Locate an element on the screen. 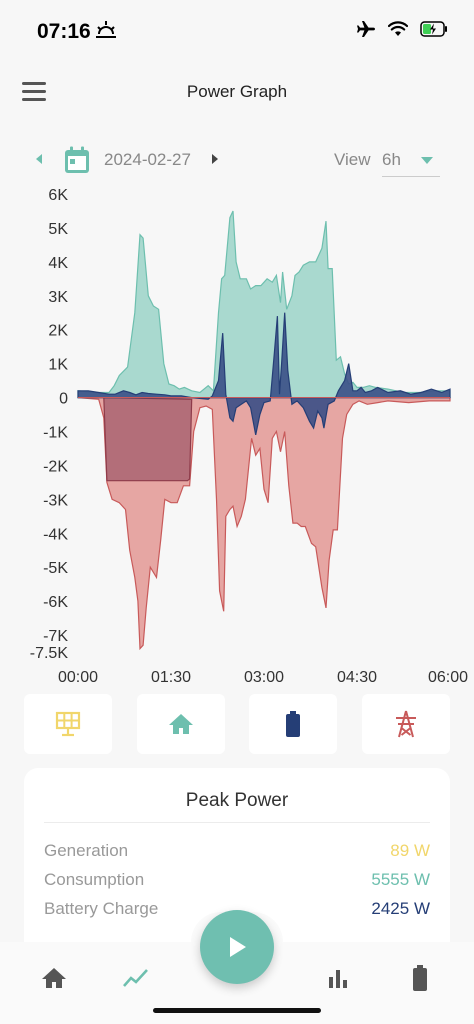 This screenshot has height=1024, width=474. y-tick-label: -7.5K is located at coordinates (49, 653).